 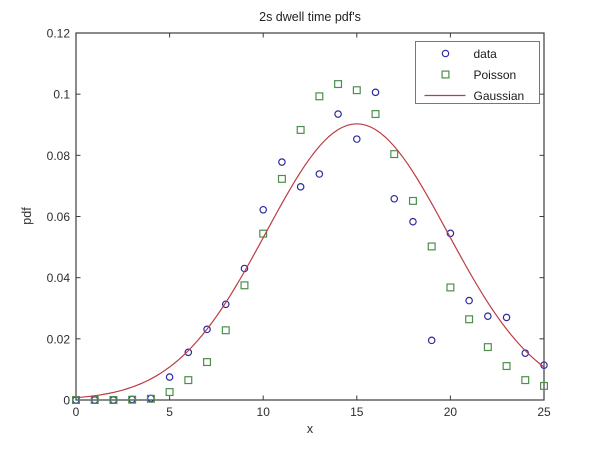 What do you see at coordinates (486, 54) in the screenshot?
I see `legend-entry-label: data` at bounding box center [486, 54].